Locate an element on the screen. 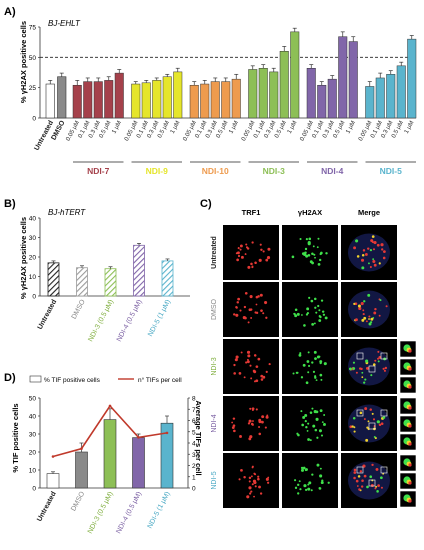 Image resolution: width=424 pixels, height=550 pixels. a-dose-label: 1 μM is located at coordinates (176, 127).